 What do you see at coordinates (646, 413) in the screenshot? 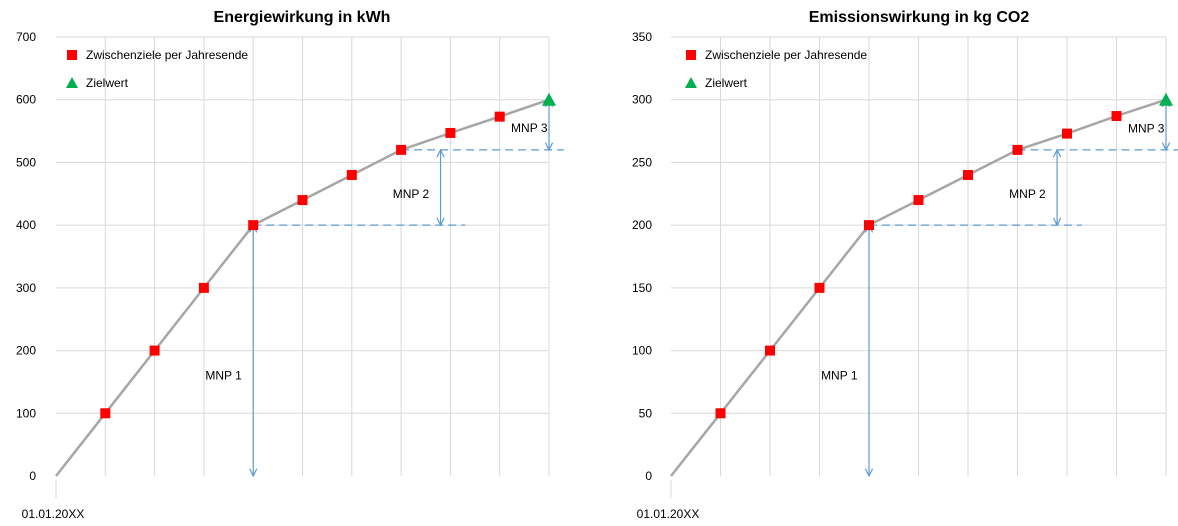
I see `y-tick-label: 50` at bounding box center [646, 413].